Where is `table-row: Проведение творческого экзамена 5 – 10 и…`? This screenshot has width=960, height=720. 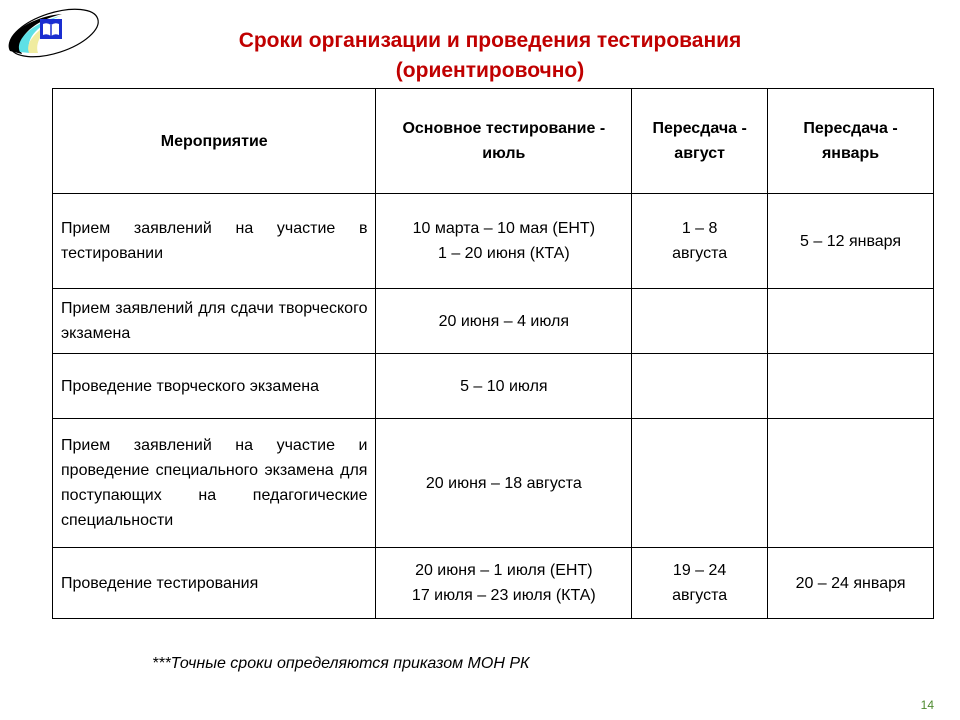 table-row: Проведение творческого экзамена 5 – 10 и… is located at coordinates (492, 386).